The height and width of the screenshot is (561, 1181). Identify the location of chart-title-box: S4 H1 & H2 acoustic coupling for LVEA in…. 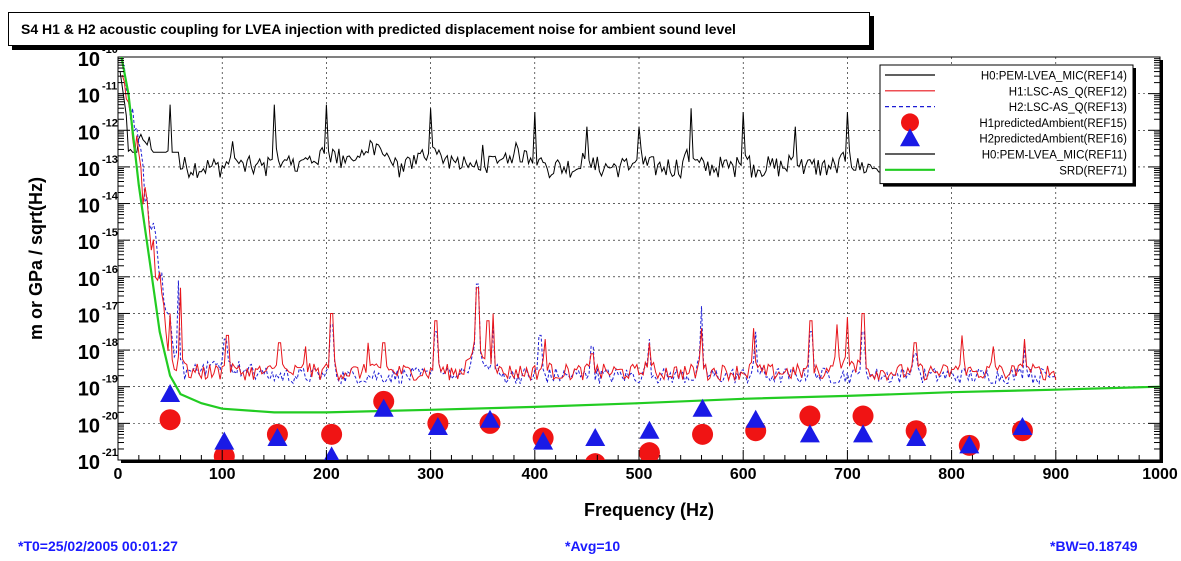
(439, 29).